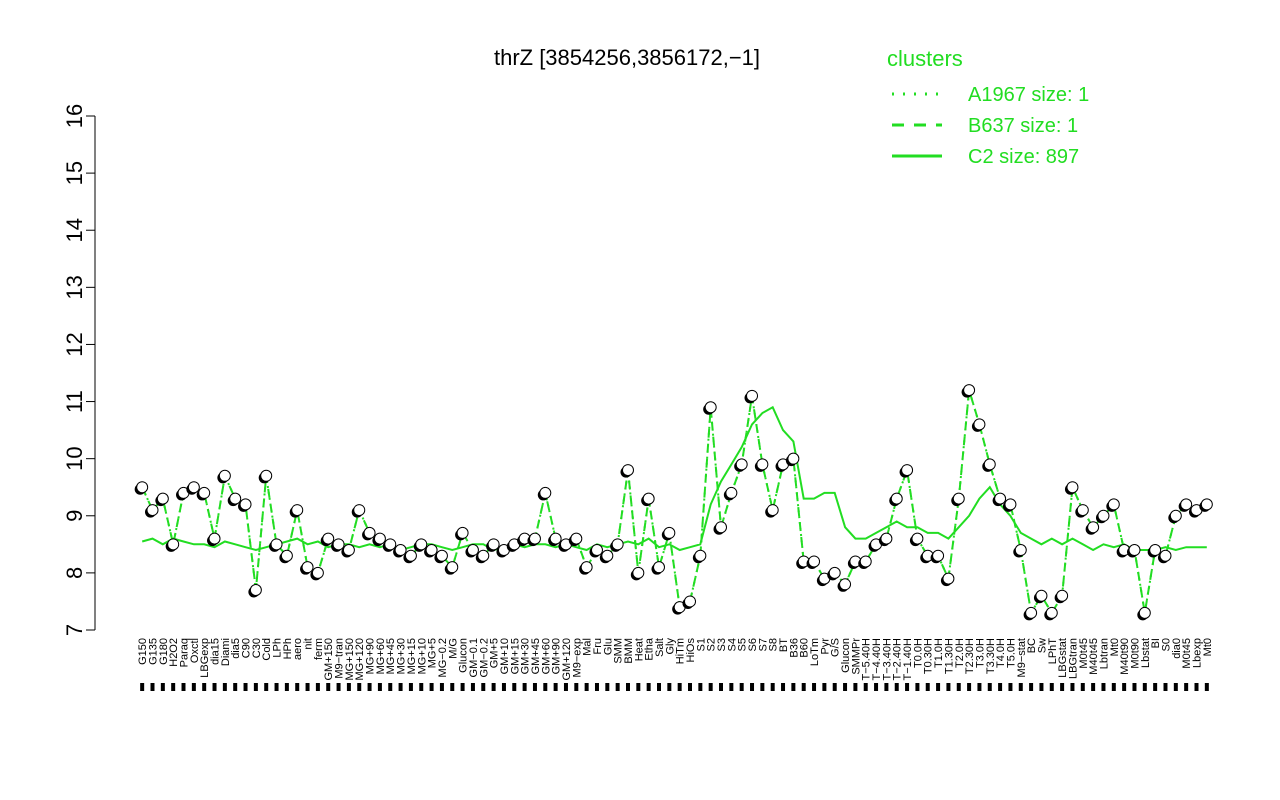 The height and width of the screenshot is (800, 1280). I want to click on x-tick-label: GM+30, so click(526, 656).